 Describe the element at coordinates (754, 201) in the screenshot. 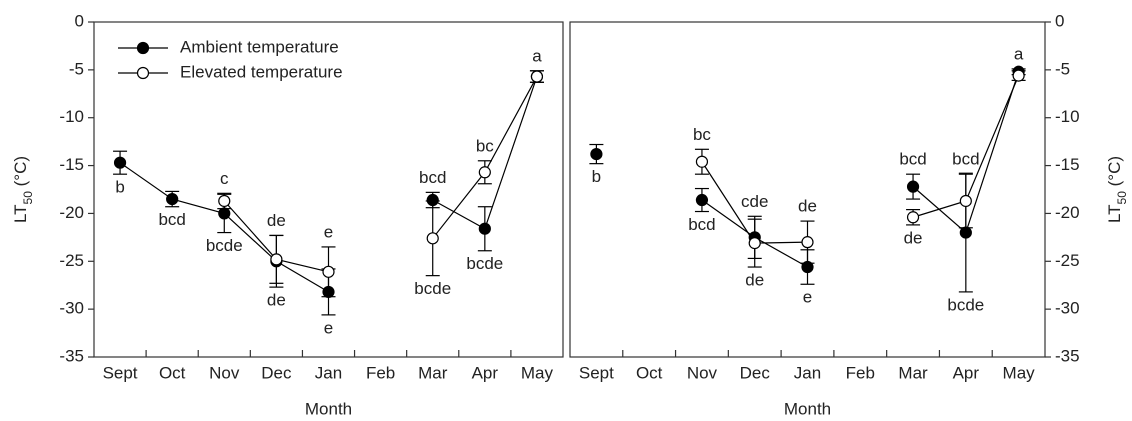

I see `significance-label: cde` at that location.